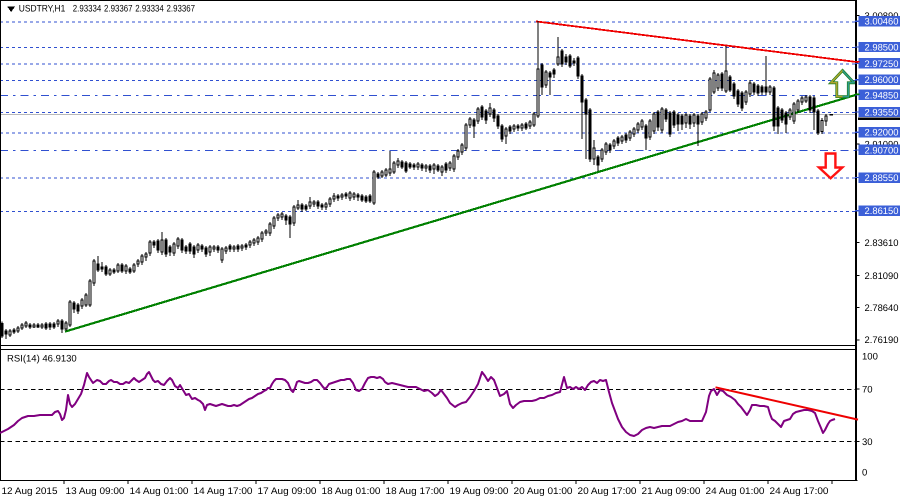  Describe the element at coordinates (867, 390) in the screenshot. I see `svg-text: 70` at that location.